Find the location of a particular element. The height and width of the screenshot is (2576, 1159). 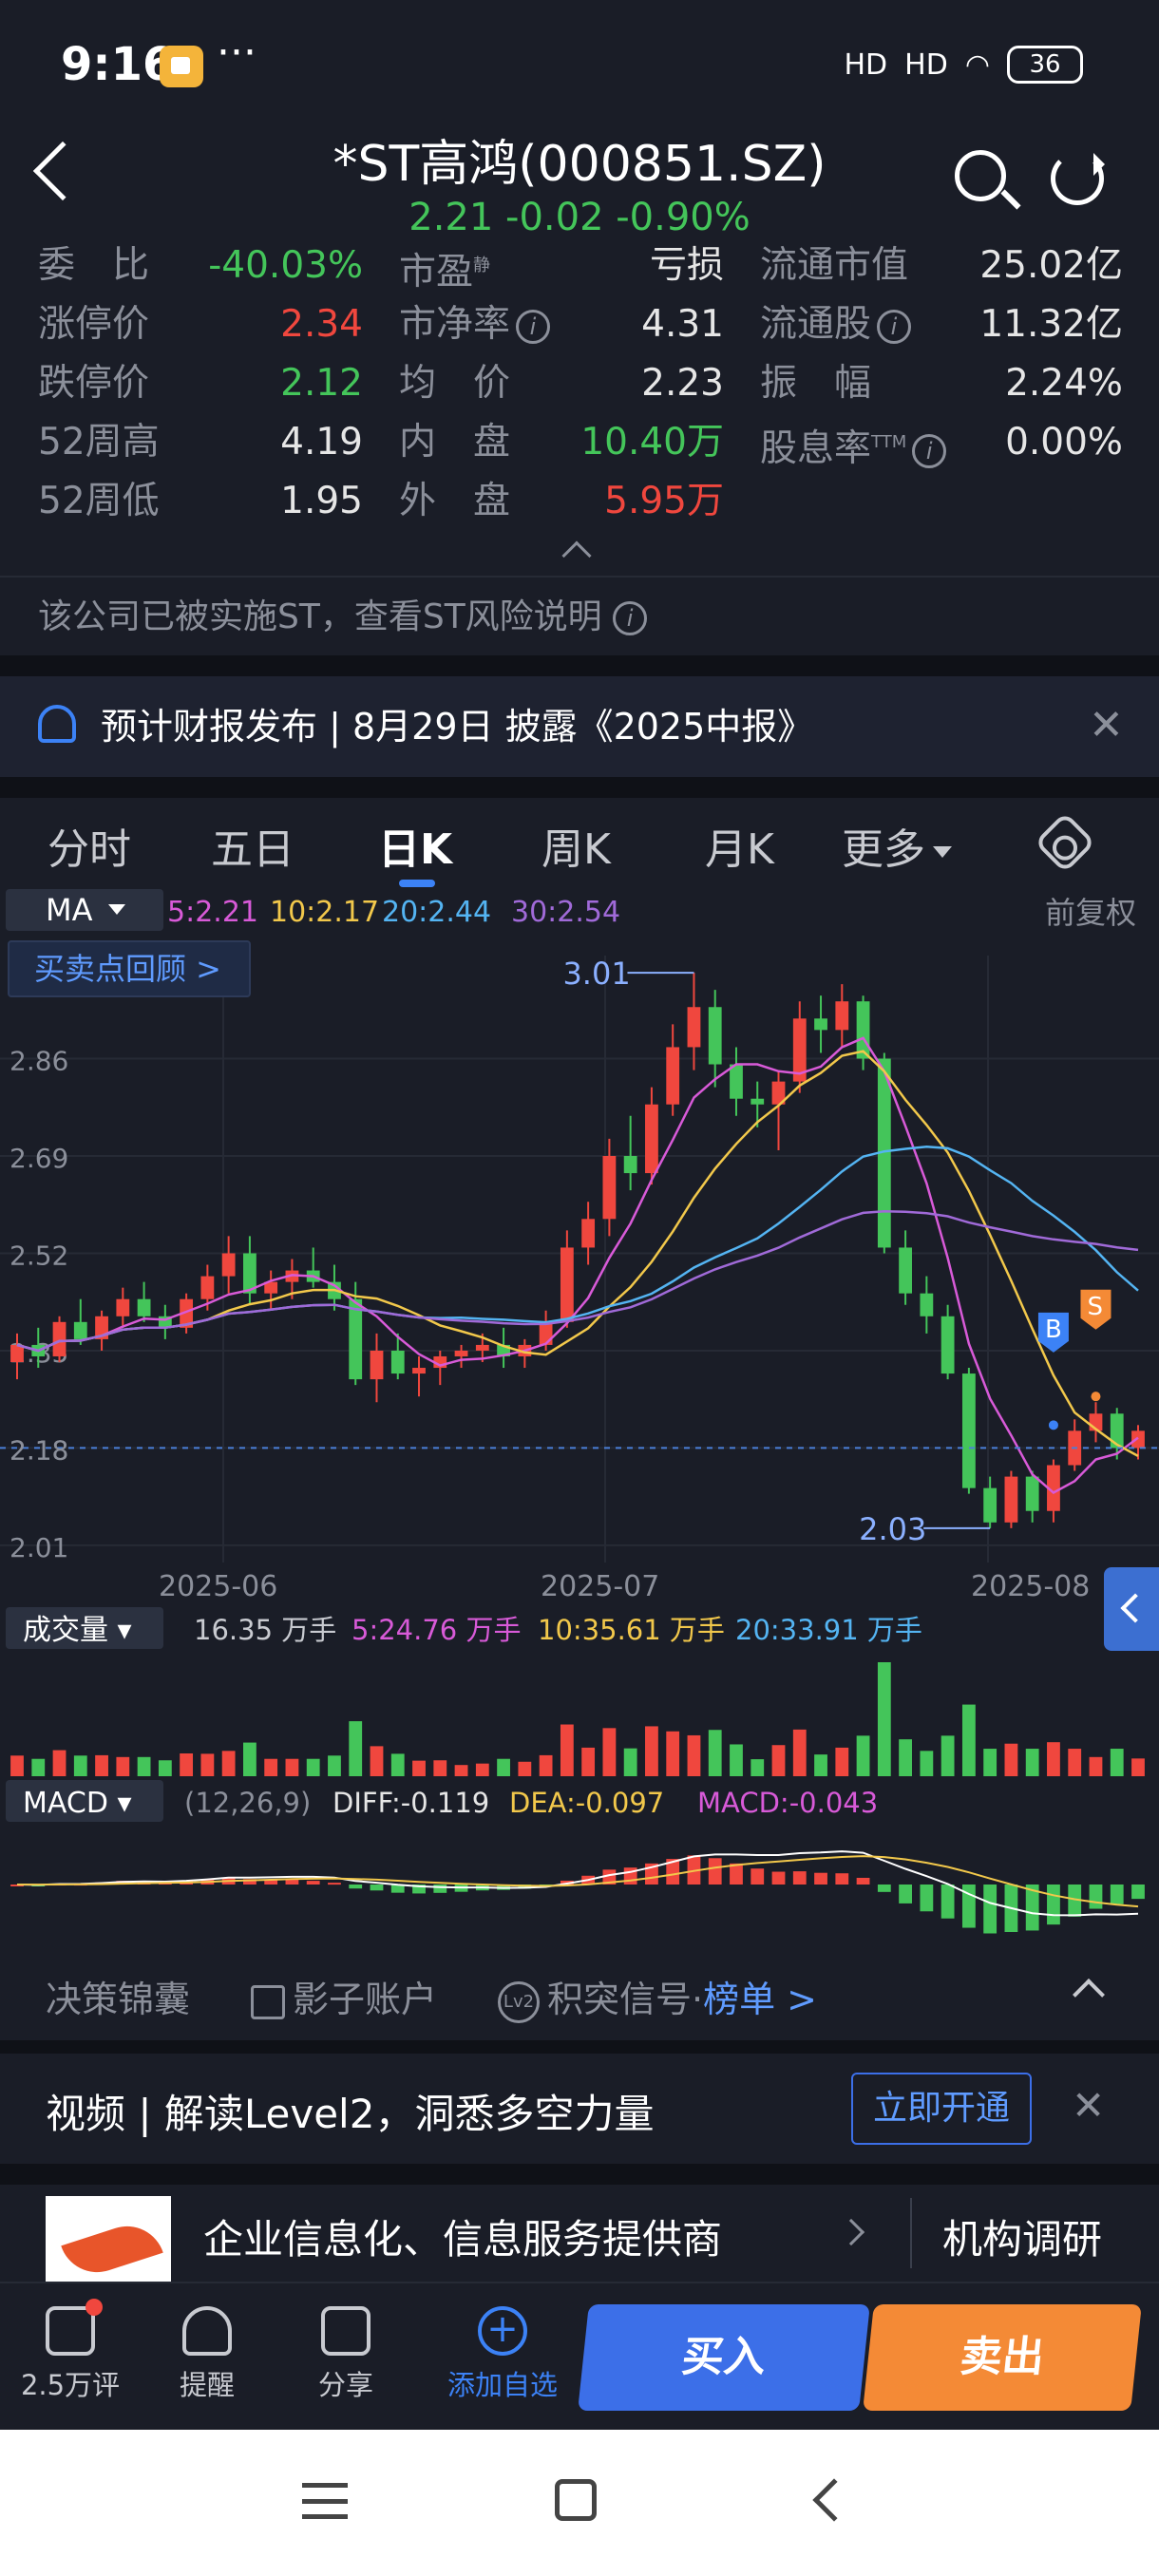

earnings-banner: 预计财报发布 | 8月29日 披露《2025中报》 ✕ is located at coordinates (579, 726).